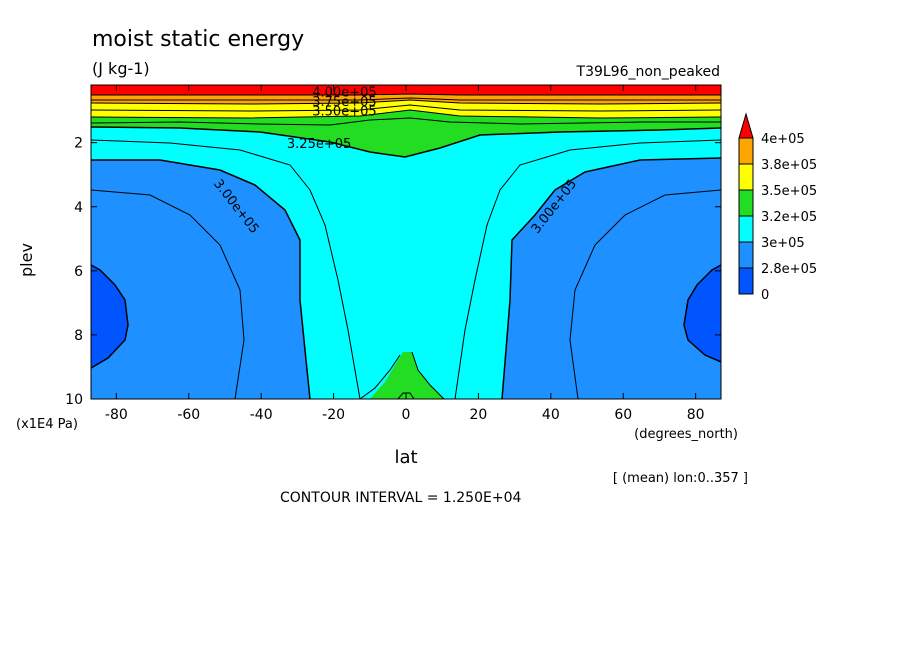 The width and height of the screenshot is (904, 654). What do you see at coordinates (648, 72) in the screenshot?
I see `run-label: T39L96_non_peaked` at bounding box center [648, 72].